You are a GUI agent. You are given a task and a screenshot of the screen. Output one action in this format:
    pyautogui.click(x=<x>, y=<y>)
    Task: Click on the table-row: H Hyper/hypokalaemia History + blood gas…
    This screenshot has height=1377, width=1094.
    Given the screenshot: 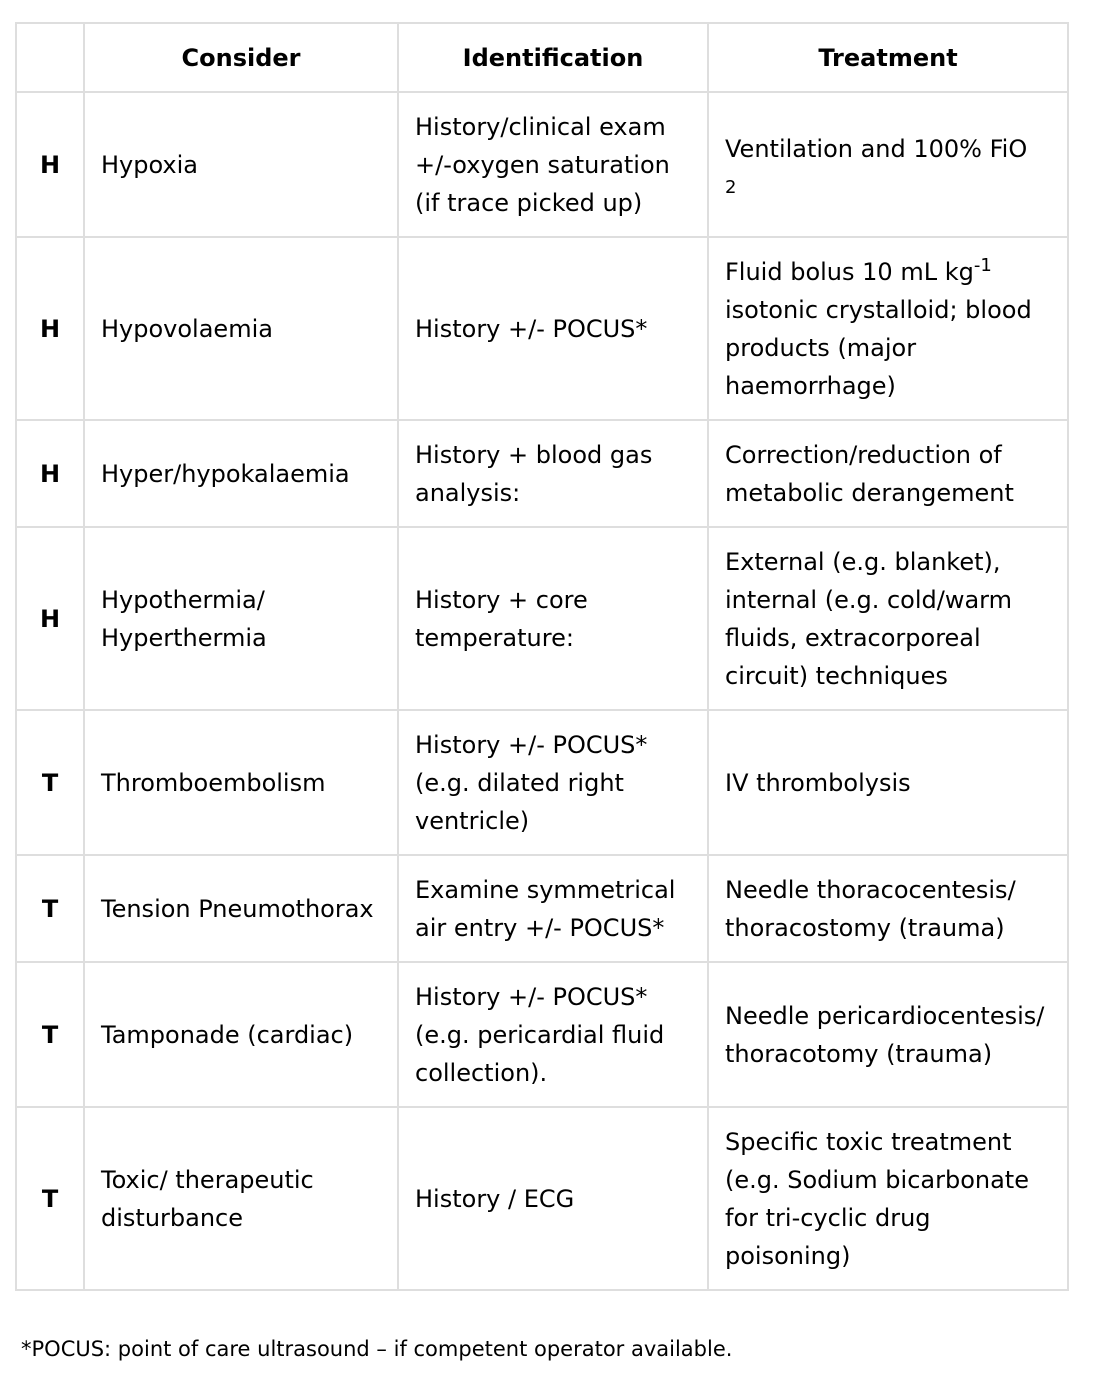 What is the action you would take?
    pyautogui.click(x=542, y=473)
    